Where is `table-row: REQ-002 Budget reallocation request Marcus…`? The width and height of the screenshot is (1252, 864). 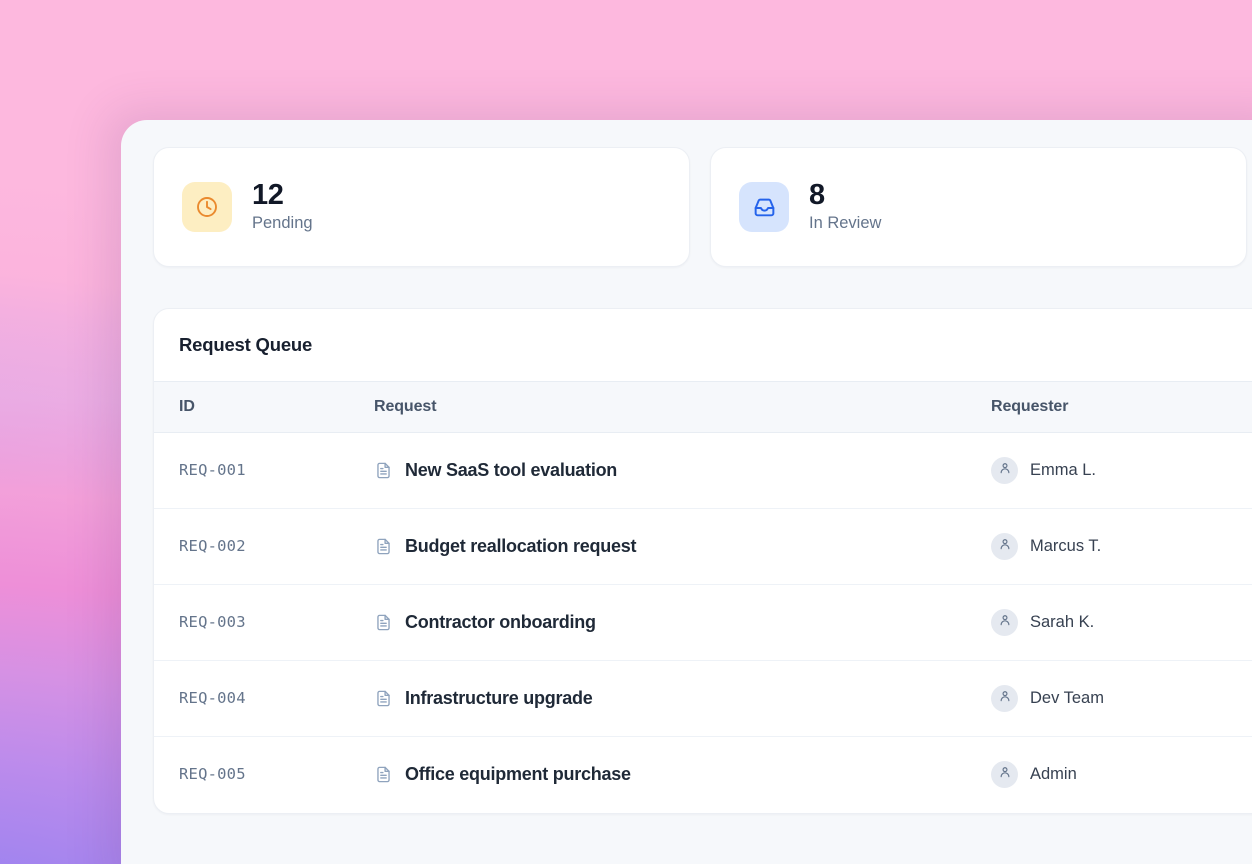
table-row: REQ-002 Budget reallocation request Marcus… is located at coordinates (703, 546).